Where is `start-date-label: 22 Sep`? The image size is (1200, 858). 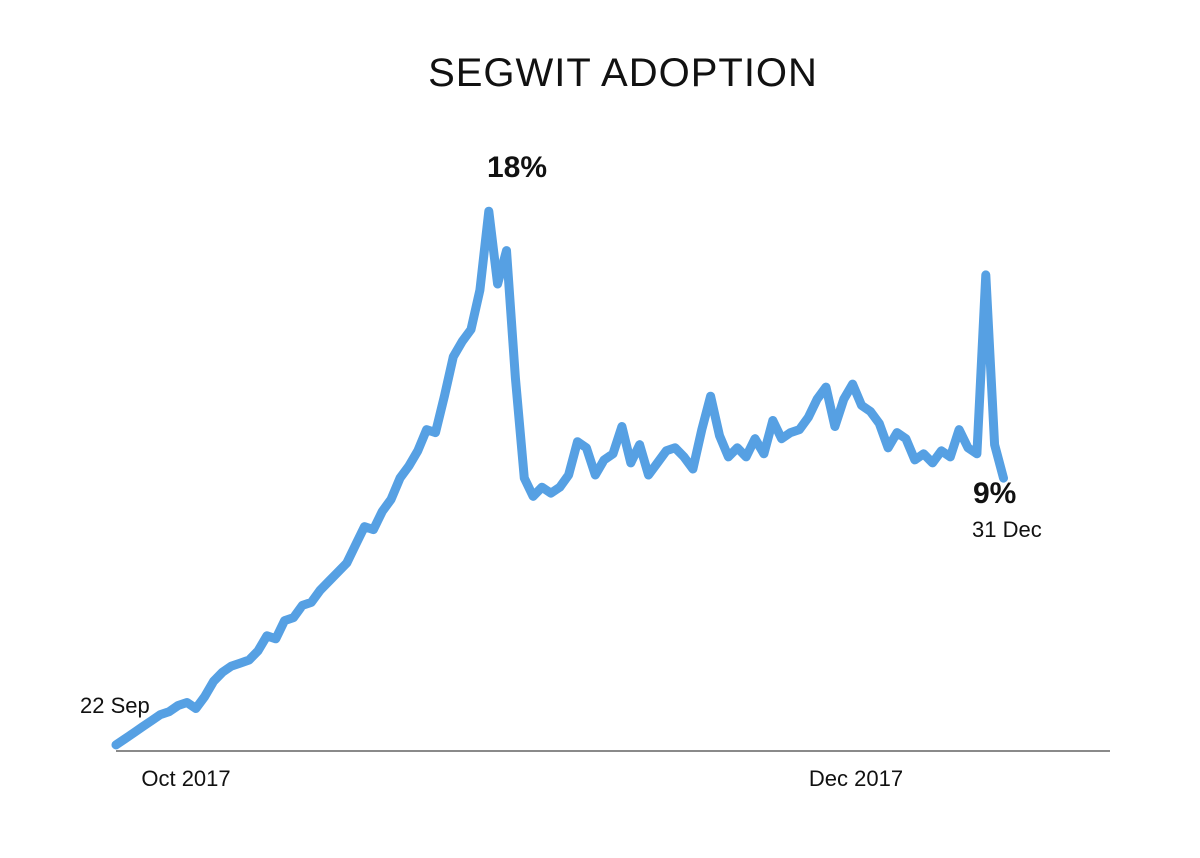 start-date-label: 22 Sep is located at coordinates (115, 705).